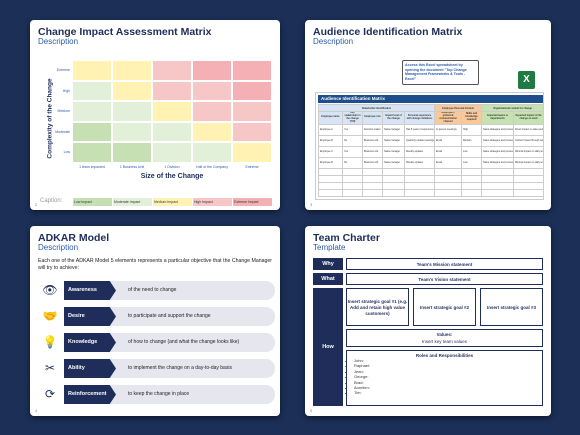 The width and height of the screenshot is (580, 435). I want to click on adkar-label: Desire, so click(90, 316).